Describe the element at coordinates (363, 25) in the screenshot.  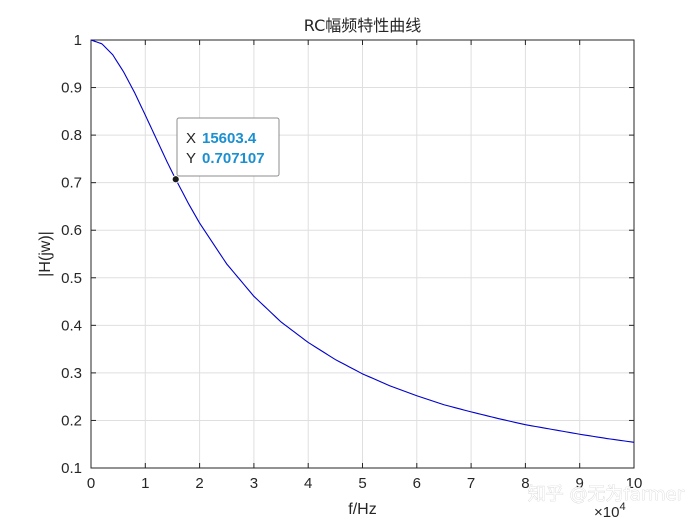
I see `chart-title: RC幅频特性曲线` at that location.